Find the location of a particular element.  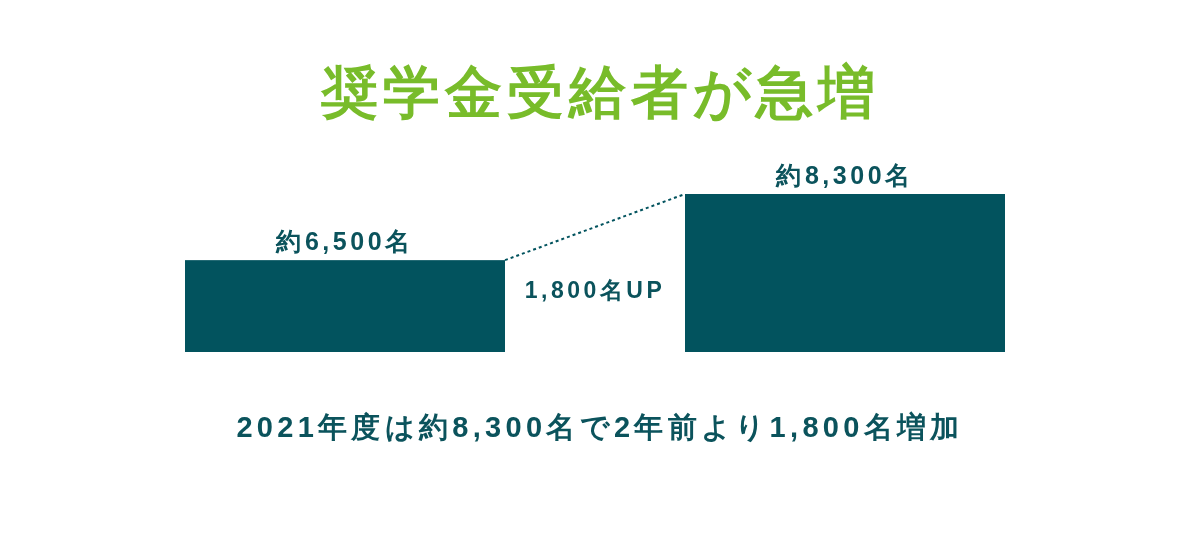

data-label: 約8,300名 is located at coordinates (844, 175).